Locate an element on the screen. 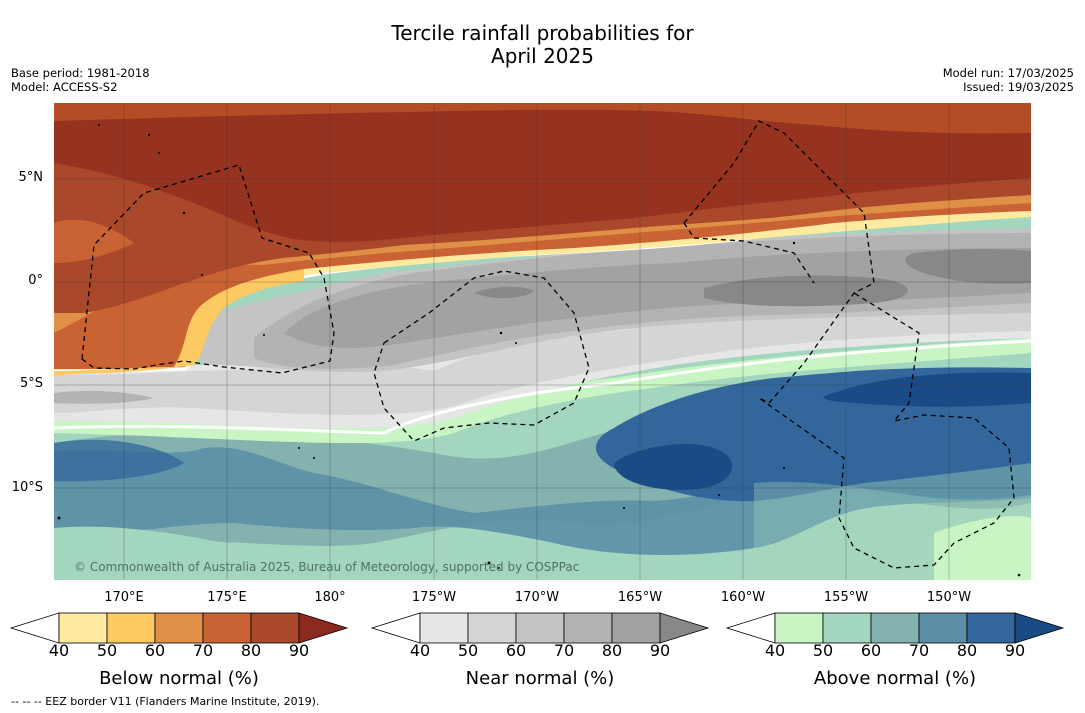  colorbar-below-tick: 40 is located at coordinates (59, 650).